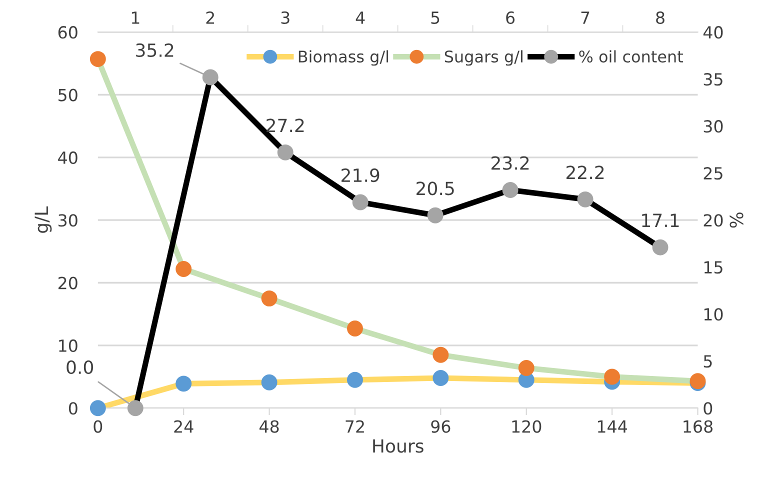 This screenshot has height=479, width=771. I want to click on y-axis-title: g/L, so click(43, 219).